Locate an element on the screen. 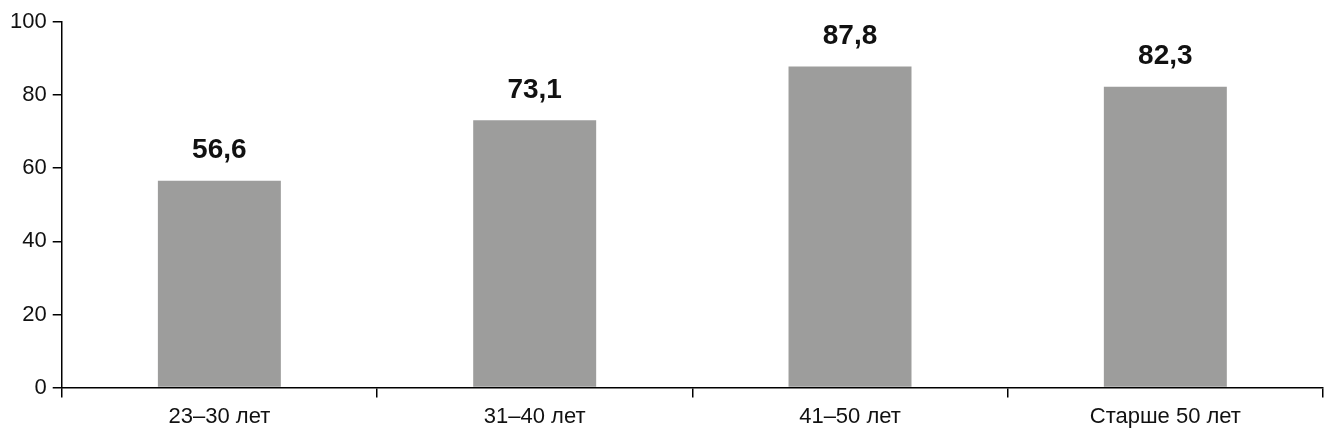  data-label: 73,1 is located at coordinates (534, 89).